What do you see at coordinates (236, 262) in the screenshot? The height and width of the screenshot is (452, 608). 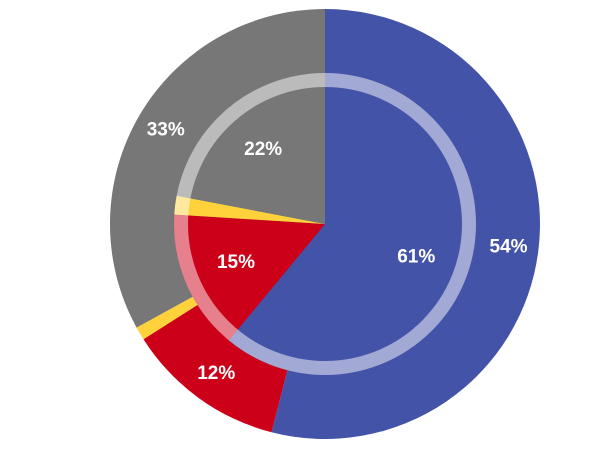 I see `inner-label-1: 15%` at bounding box center [236, 262].